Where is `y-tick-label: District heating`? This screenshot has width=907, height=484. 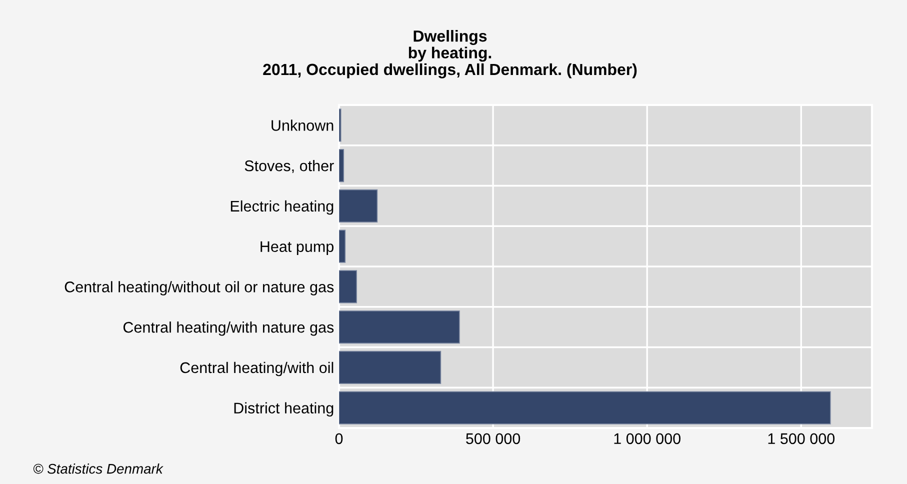 y-tick-label: District heating is located at coordinates (284, 409).